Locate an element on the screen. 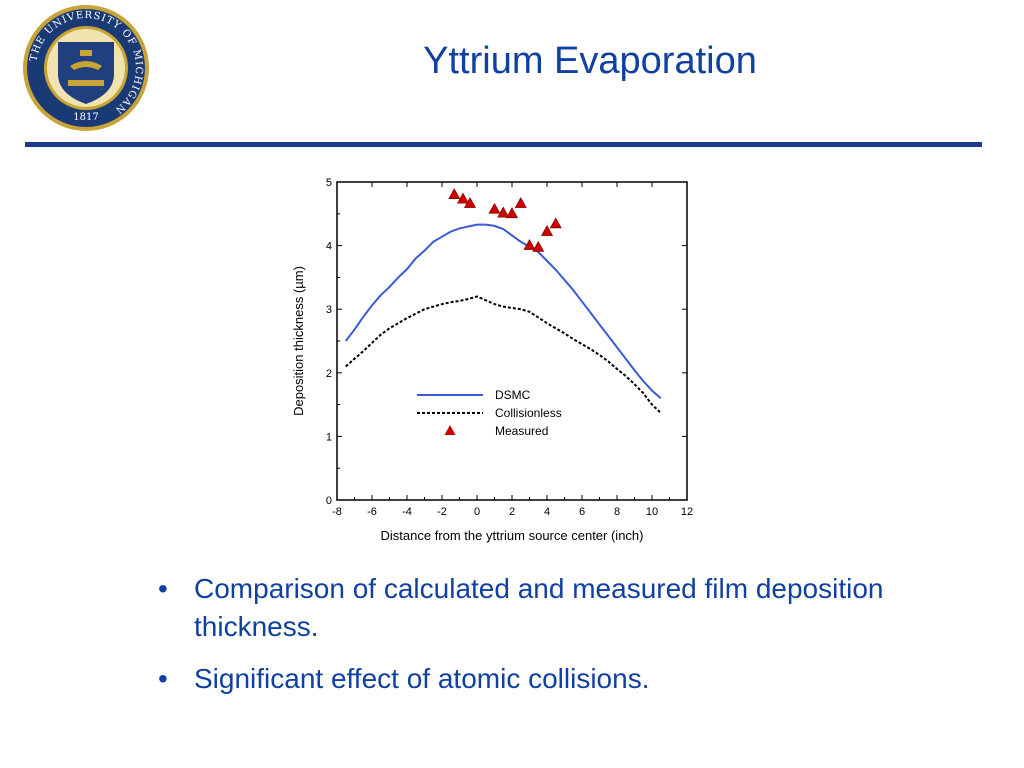 This screenshot has width=1024, height=768. slide-title: Yttrium Evaporation is located at coordinates (590, 61).